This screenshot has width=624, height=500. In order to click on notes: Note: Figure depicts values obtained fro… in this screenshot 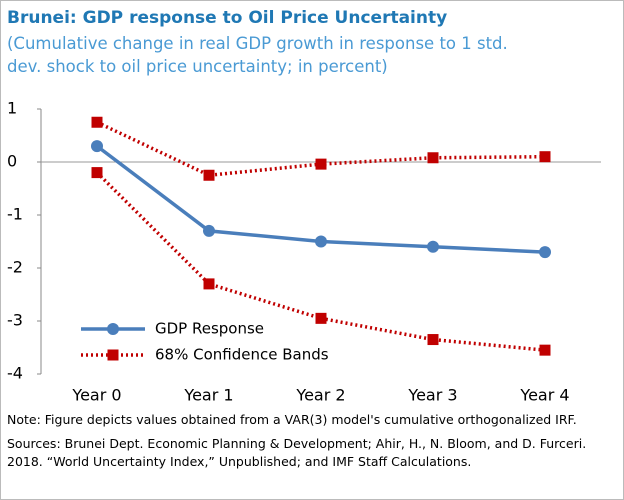, I will do `click(313, 444)`.